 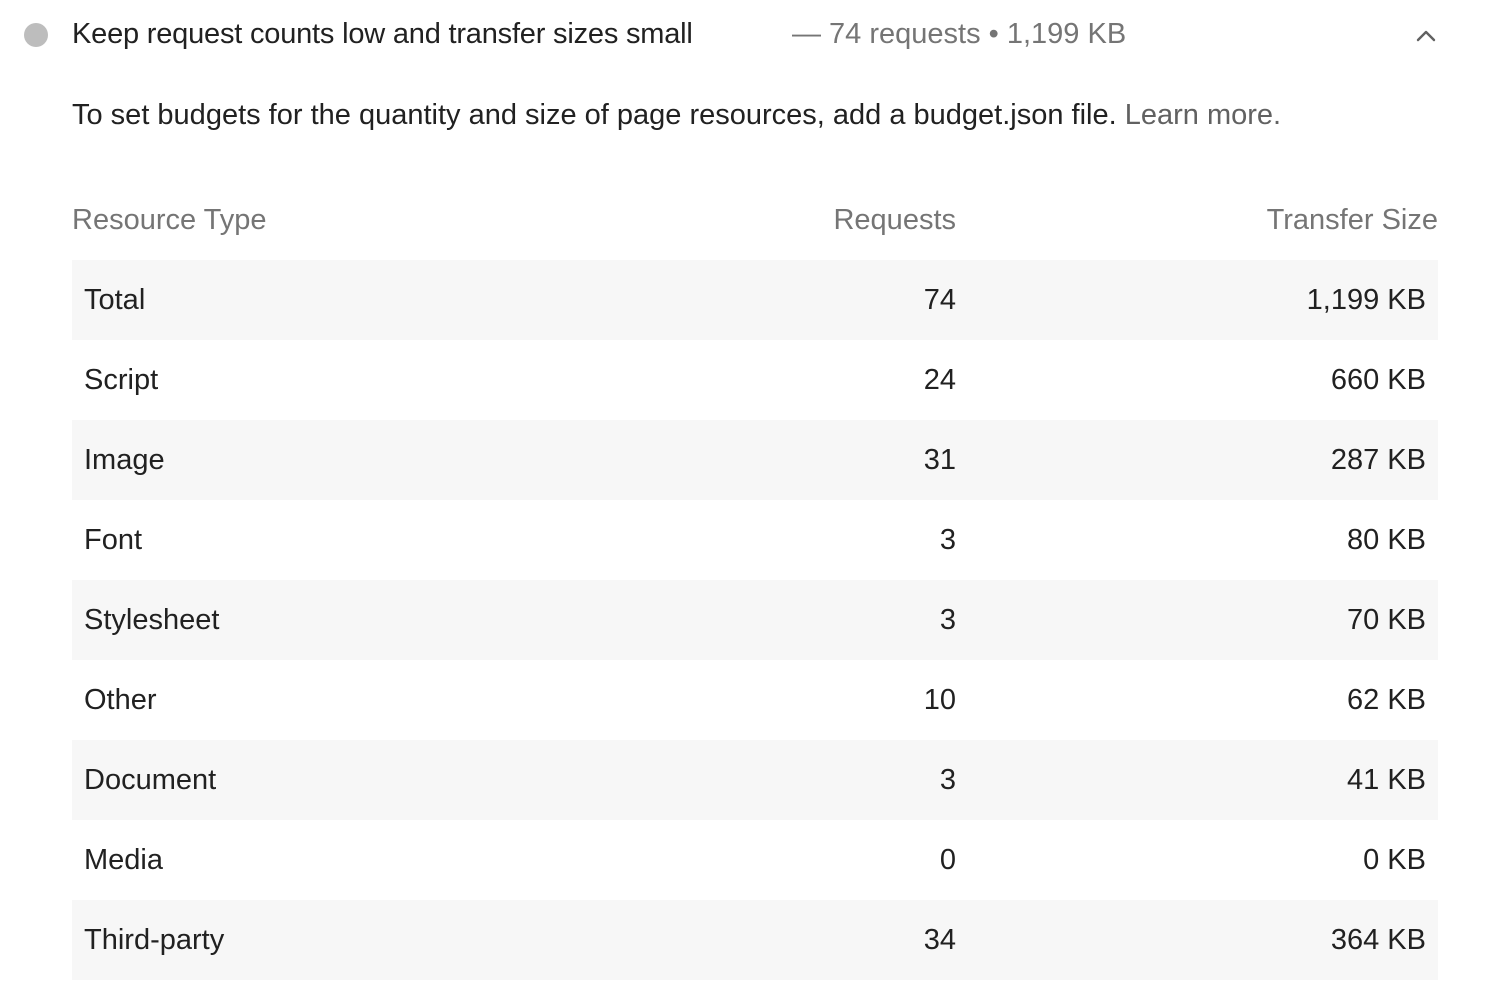 What do you see at coordinates (1352, 219) in the screenshot?
I see `header-transfer-size: Transfer Size` at bounding box center [1352, 219].